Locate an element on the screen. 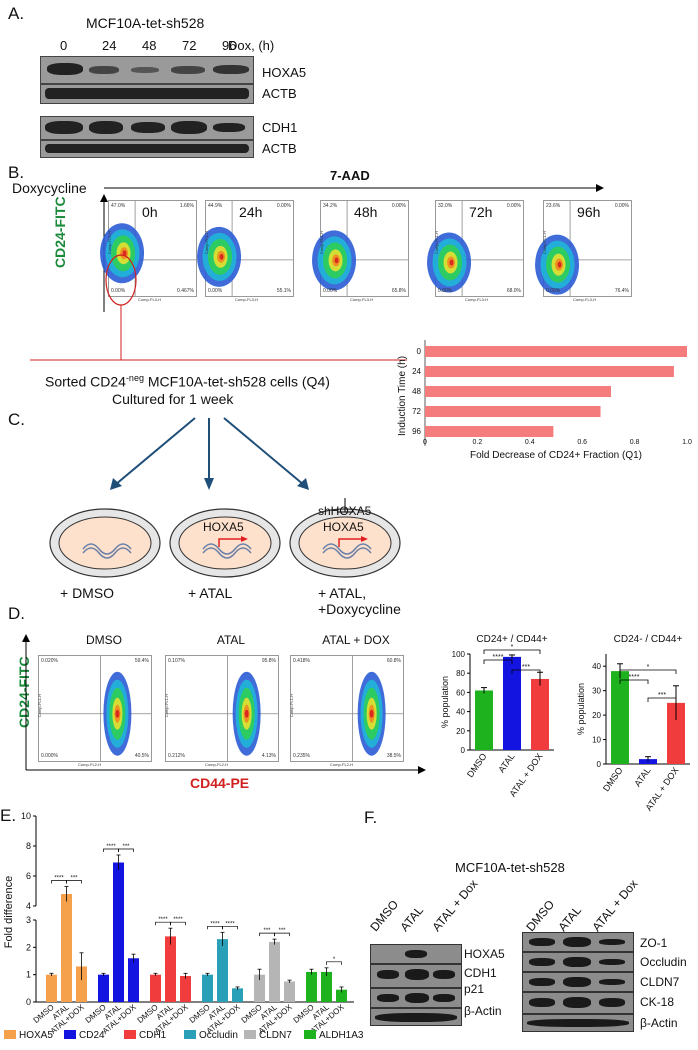 This screenshot has height=1050, width=698. lane-left-1: ATAL is located at coordinates (412, 918).